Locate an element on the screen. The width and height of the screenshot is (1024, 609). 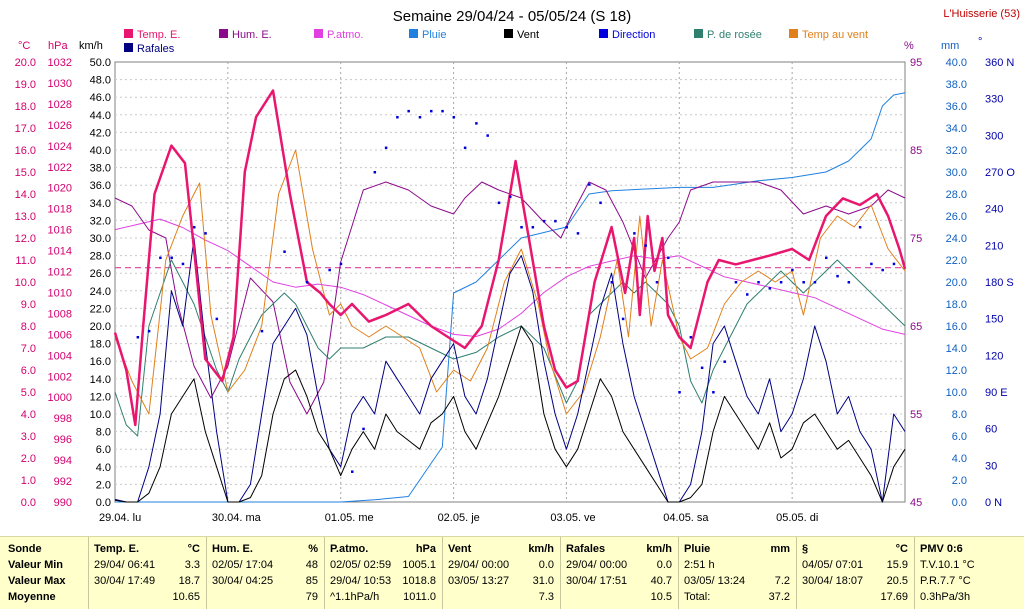
pressure-axis-tick-label: 1028 is located at coordinates (60, 105).